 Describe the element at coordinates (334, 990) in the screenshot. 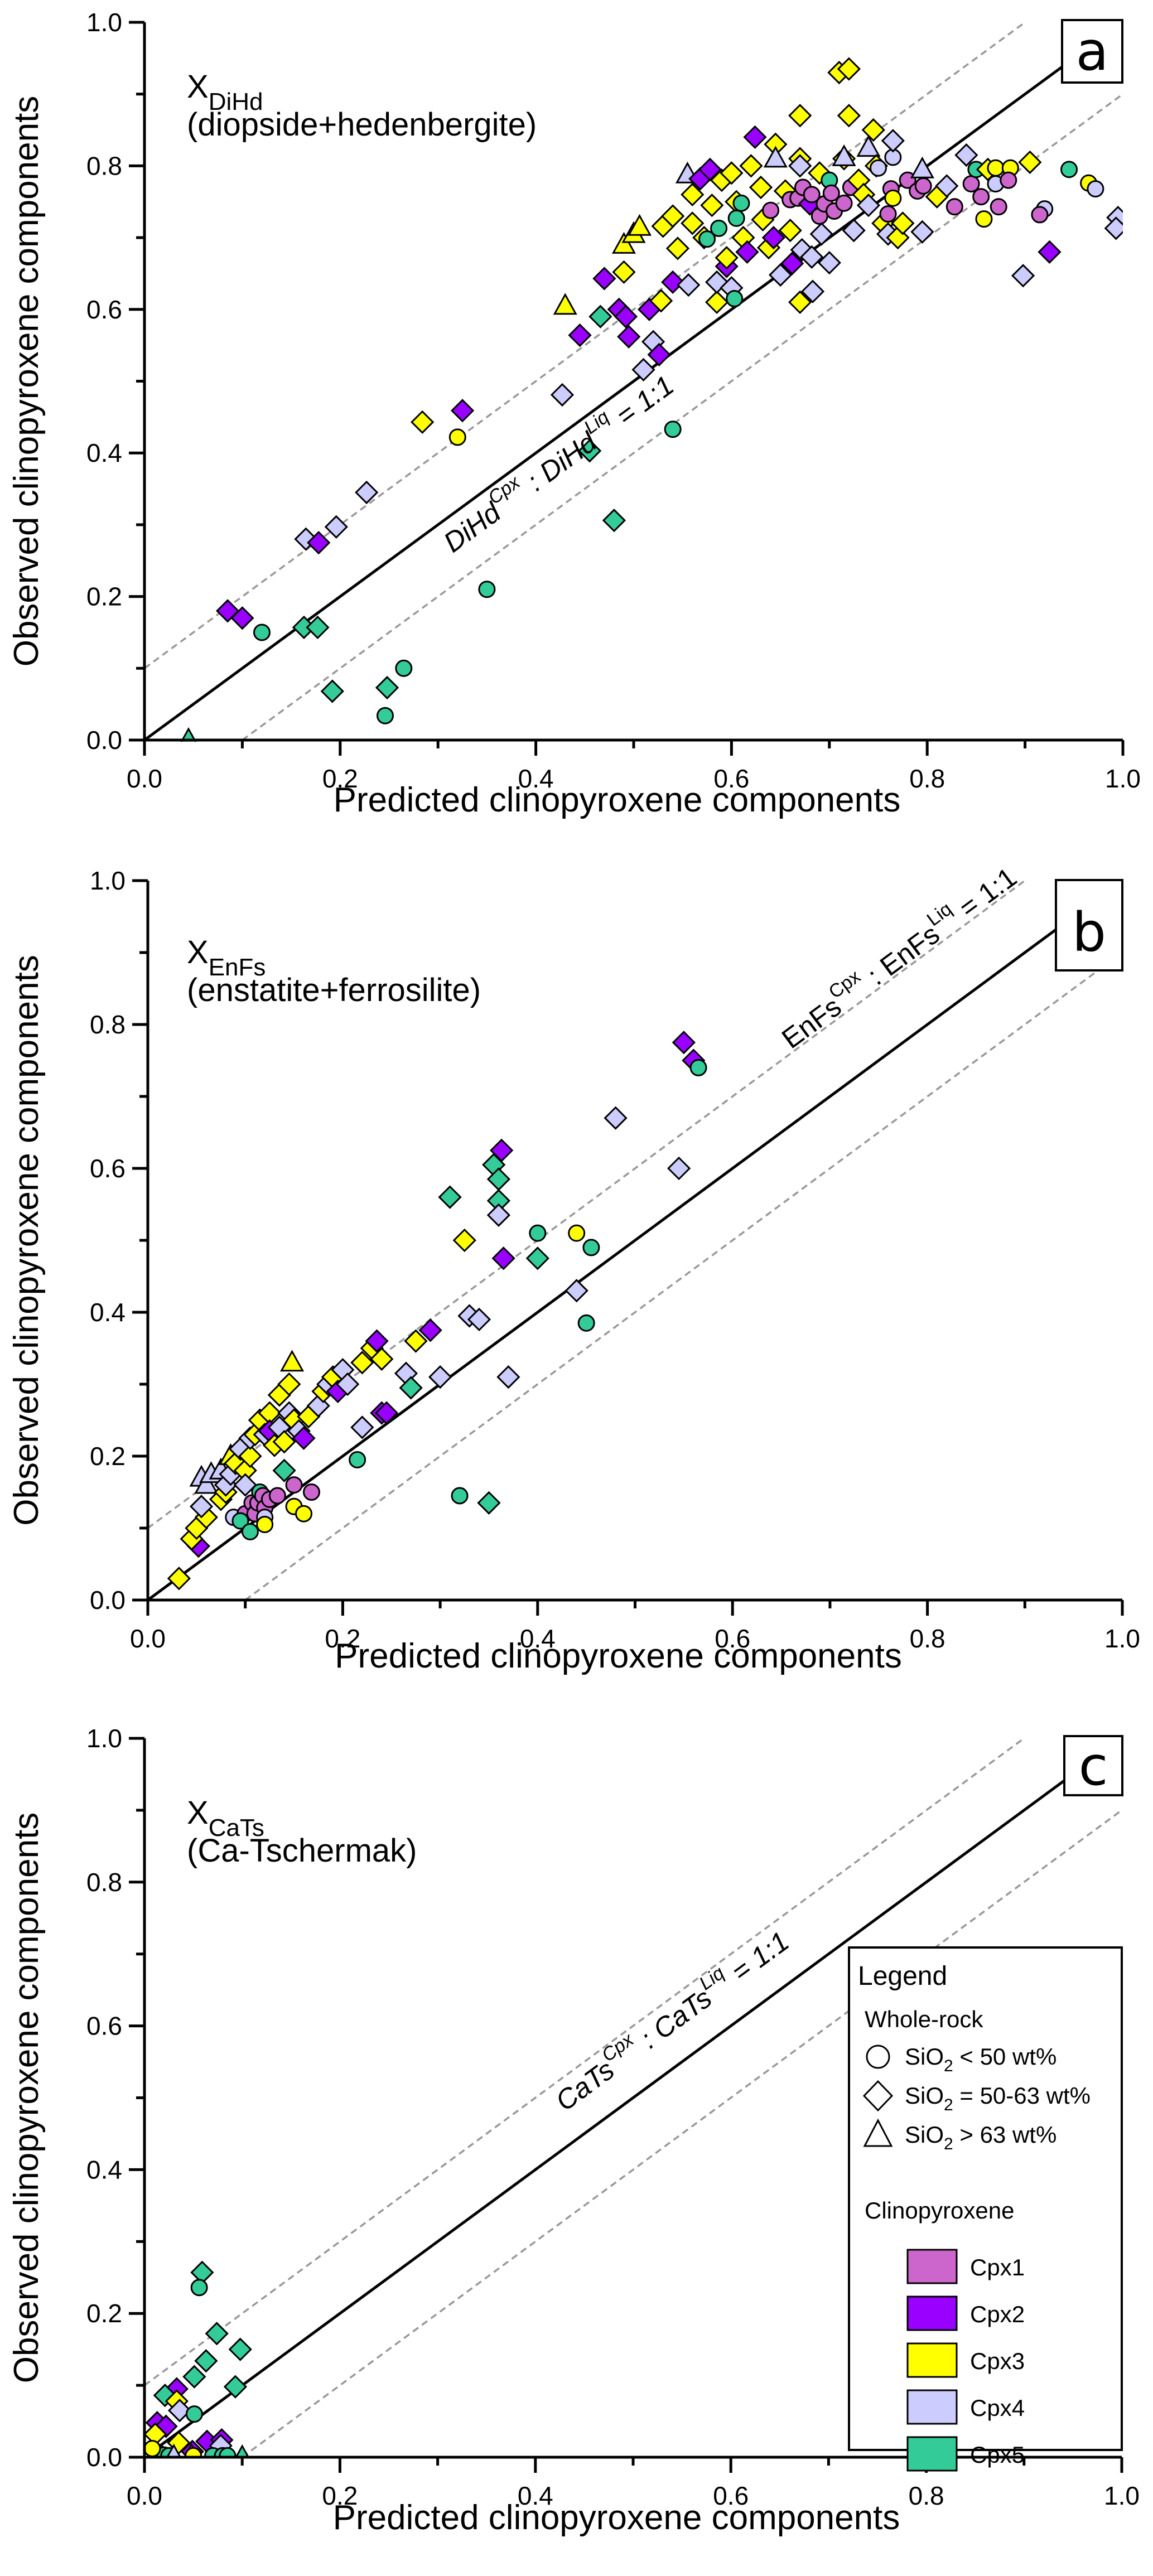

I see `component-name: (enstatite+ferrosilite)` at that location.